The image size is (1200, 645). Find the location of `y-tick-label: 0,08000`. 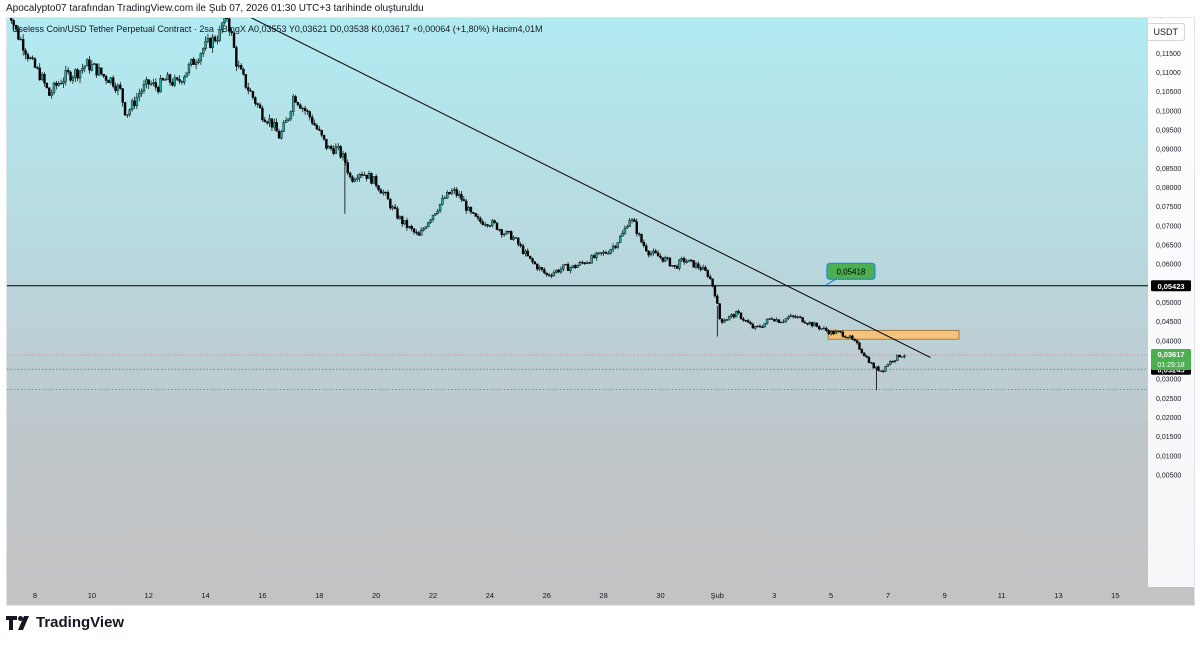

y-tick-label: 0,08000 is located at coordinates (1168, 188).